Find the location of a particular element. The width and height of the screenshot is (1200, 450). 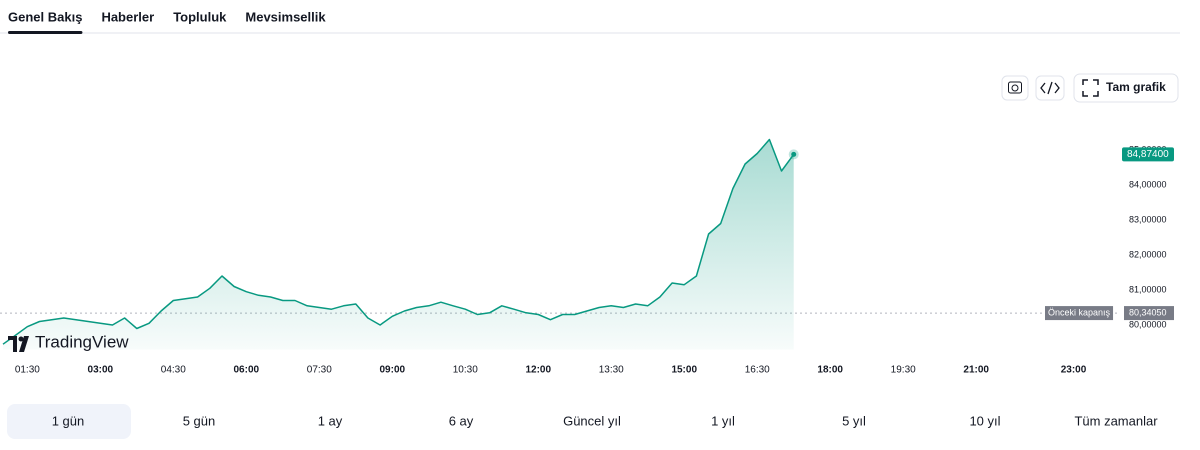

last-point is located at coordinates (794, 154).